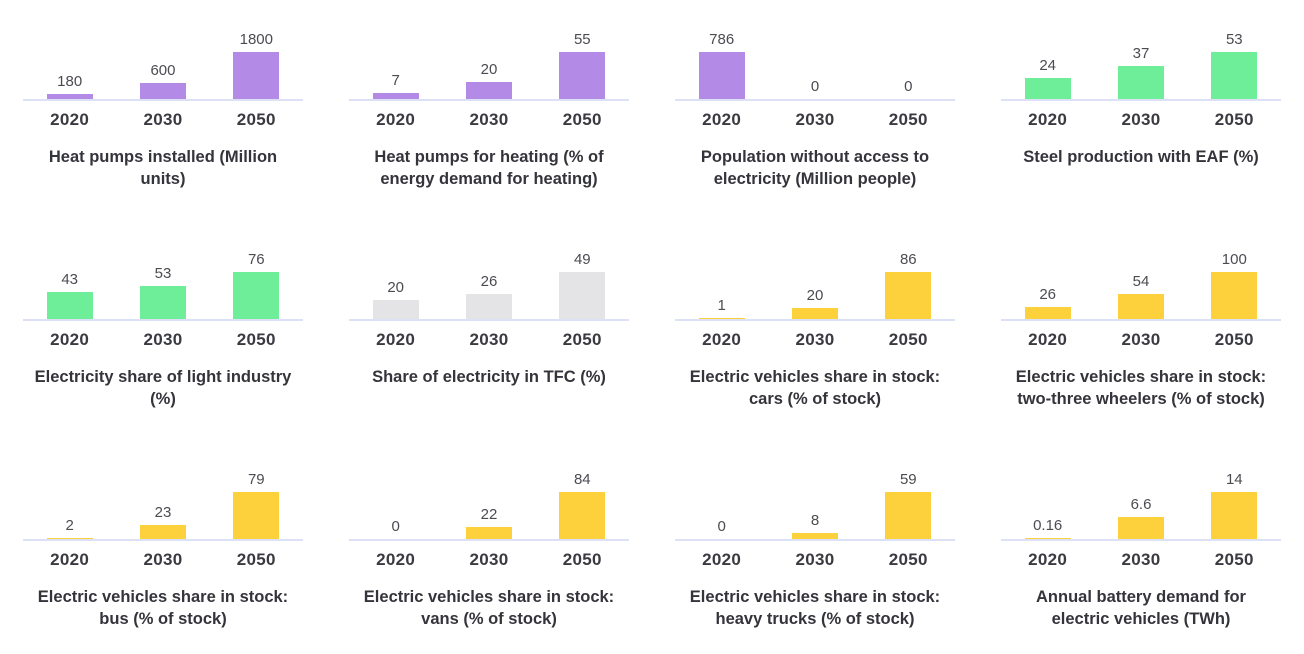 The width and height of the screenshot is (1304, 654). I want to click on bar-plot: 24 37 53, so click(1141, 61).